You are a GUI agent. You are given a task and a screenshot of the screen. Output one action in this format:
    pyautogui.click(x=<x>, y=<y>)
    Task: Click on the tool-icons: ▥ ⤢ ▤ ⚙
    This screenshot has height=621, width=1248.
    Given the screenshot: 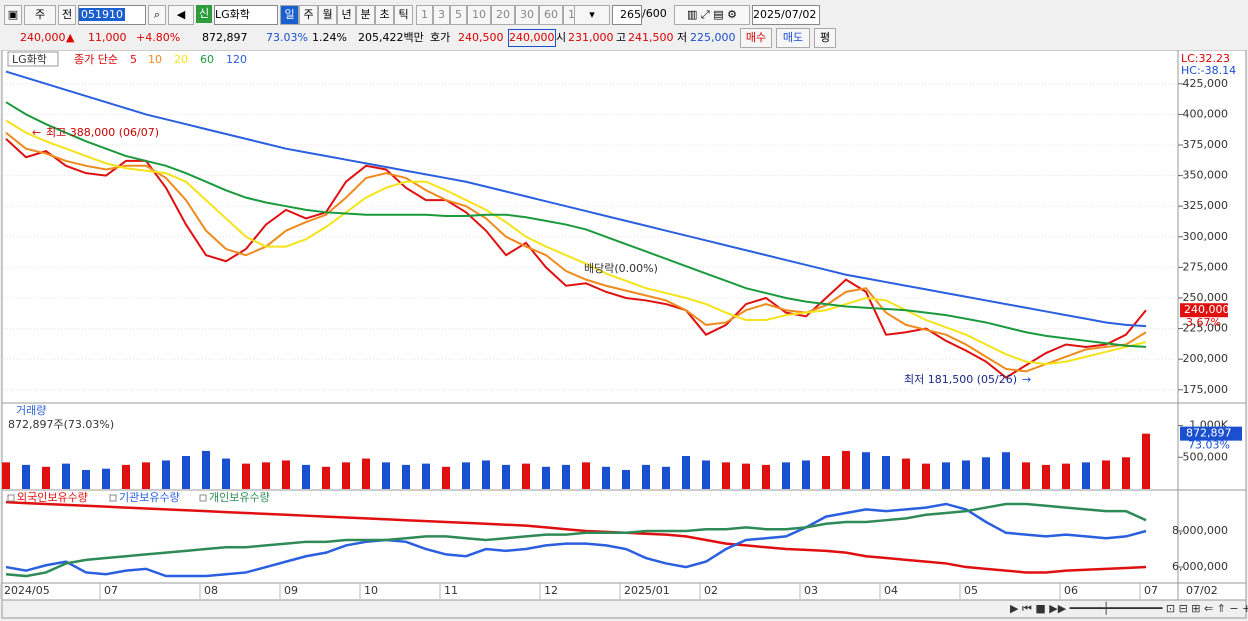 What is the action you would take?
    pyautogui.click(x=712, y=15)
    